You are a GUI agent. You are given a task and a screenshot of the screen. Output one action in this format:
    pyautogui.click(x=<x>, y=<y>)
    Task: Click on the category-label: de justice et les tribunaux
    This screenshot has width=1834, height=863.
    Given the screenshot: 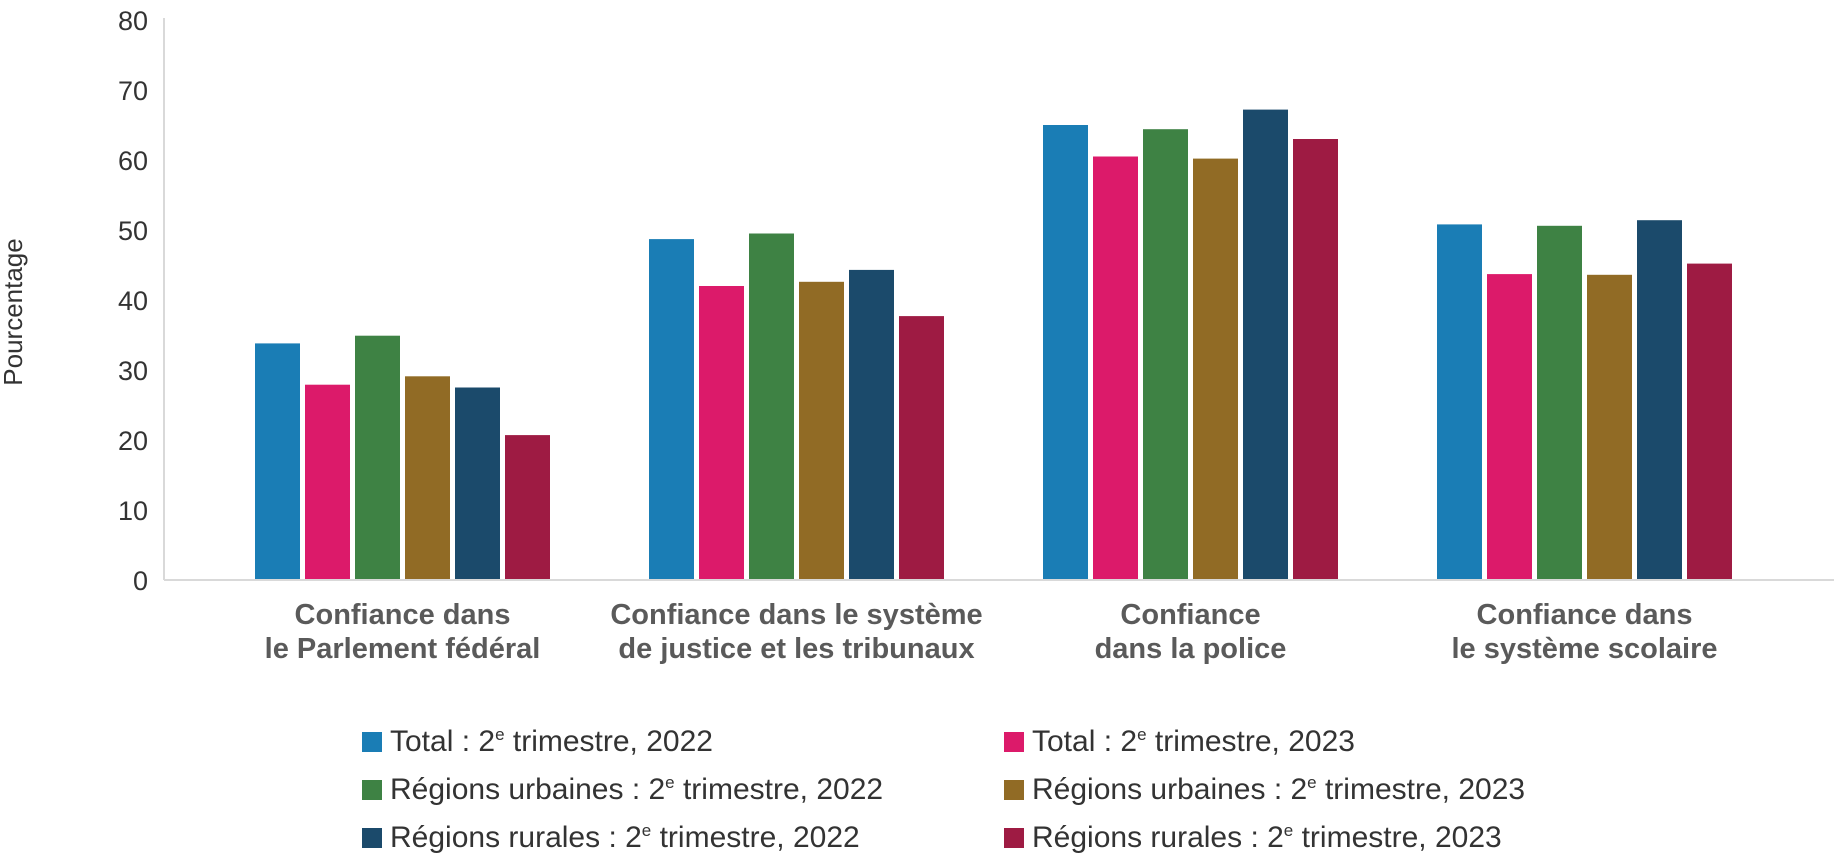 What is the action you would take?
    pyautogui.click(x=796, y=649)
    